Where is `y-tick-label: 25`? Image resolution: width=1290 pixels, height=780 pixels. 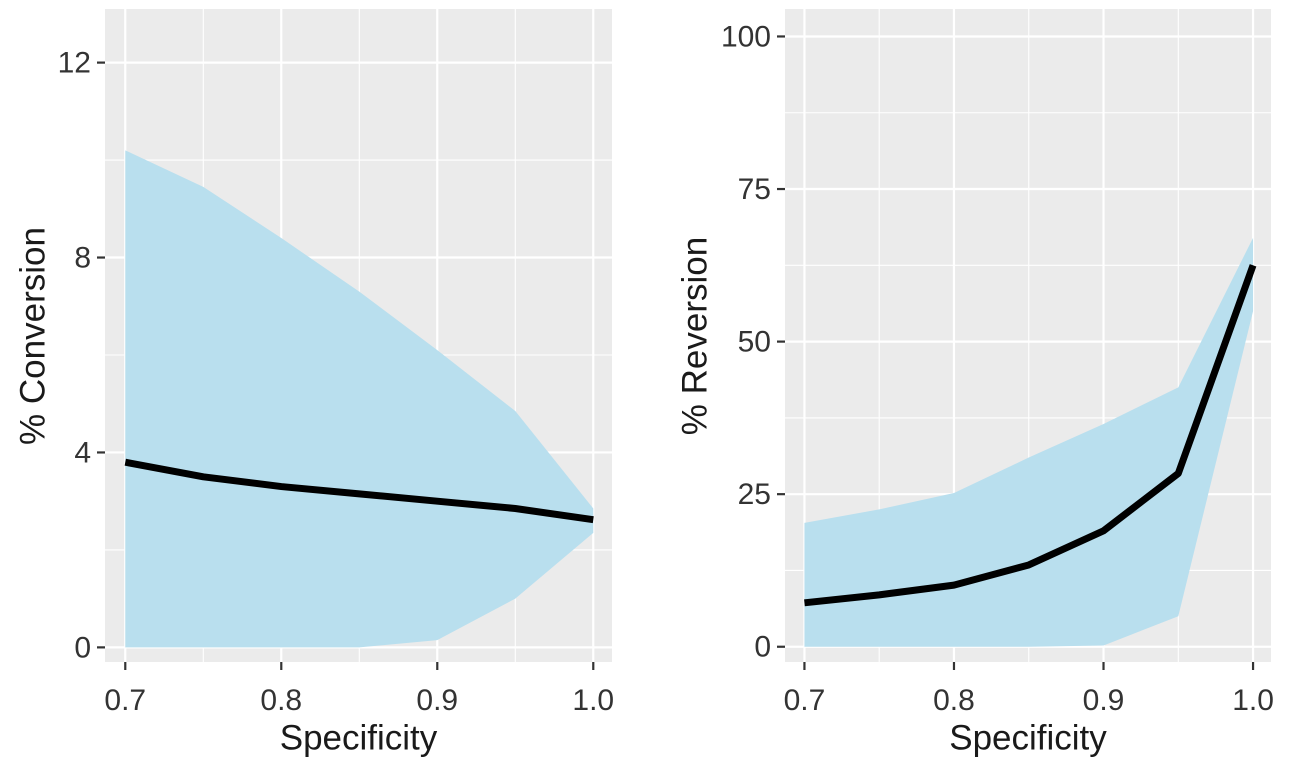
y-tick-label: 25 is located at coordinates (754, 494).